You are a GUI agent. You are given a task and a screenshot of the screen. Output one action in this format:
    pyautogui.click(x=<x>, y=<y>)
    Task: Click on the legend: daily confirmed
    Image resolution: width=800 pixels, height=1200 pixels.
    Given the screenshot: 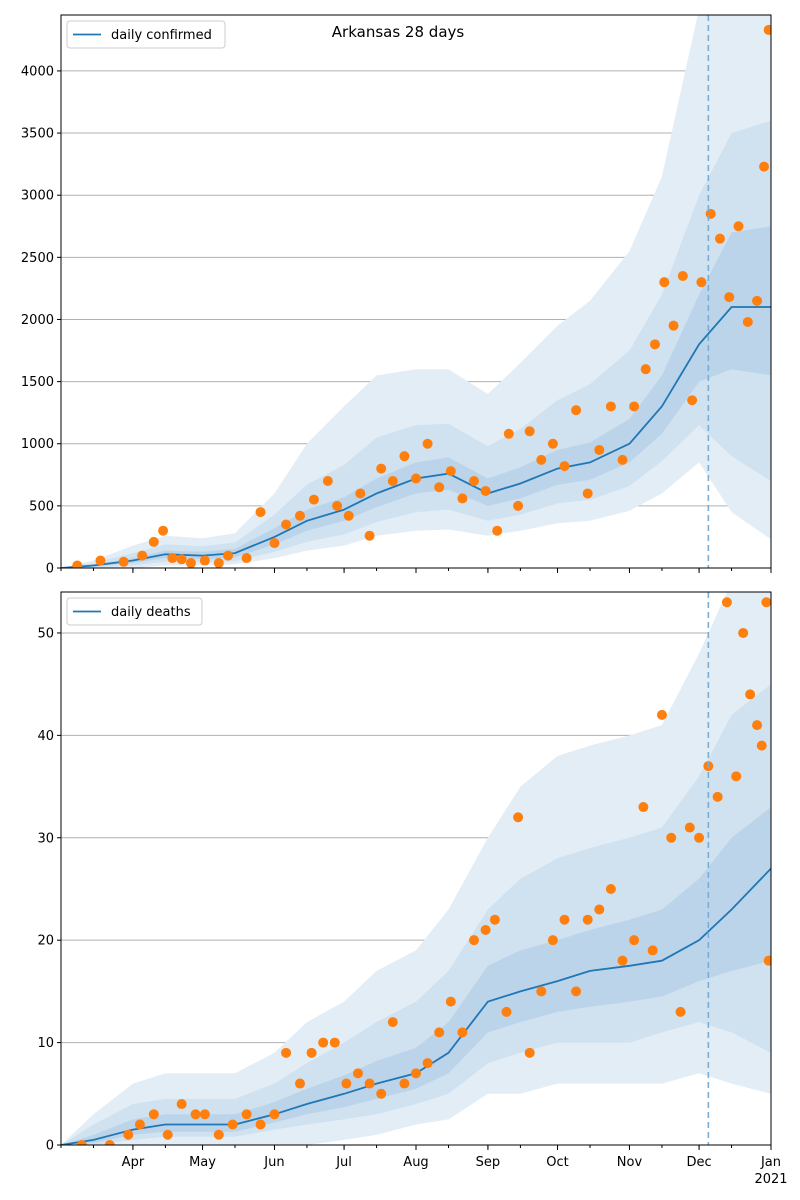 What is the action you would take?
    pyautogui.click(x=146, y=34)
    